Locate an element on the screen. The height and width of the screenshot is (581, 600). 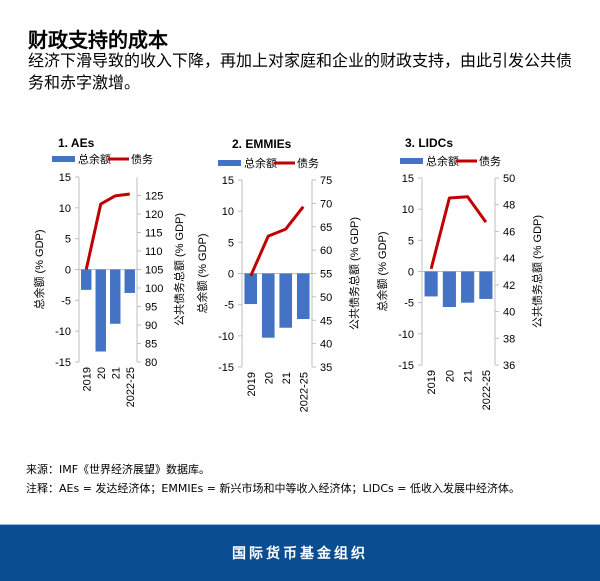
panel-title: 3. LIDCs is located at coordinates (429, 143).